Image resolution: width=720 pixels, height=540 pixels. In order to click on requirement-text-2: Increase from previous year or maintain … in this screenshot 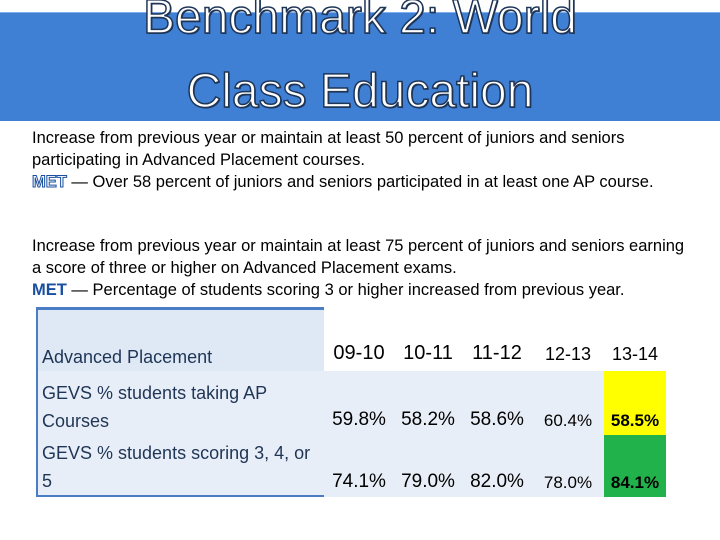, I will do `click(358, 257)`.